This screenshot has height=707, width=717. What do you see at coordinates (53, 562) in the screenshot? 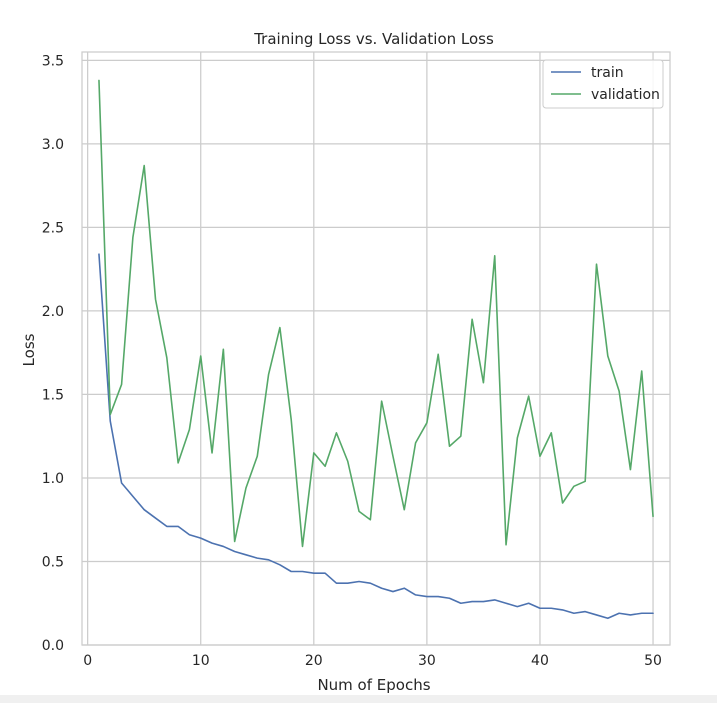
I see `y-tick-label: 0.5` at bounding box center [53, 562].